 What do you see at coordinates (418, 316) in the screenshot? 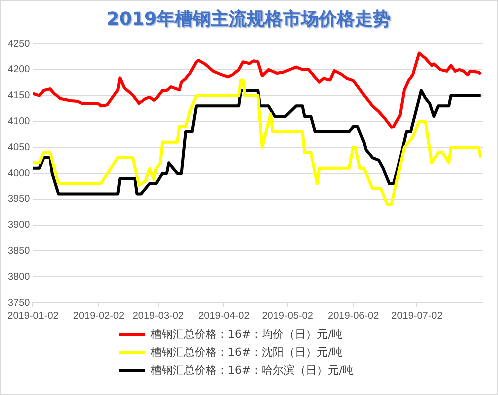
I see `x-tick-label: 2019-07-02` at bounding box center [418, 316].